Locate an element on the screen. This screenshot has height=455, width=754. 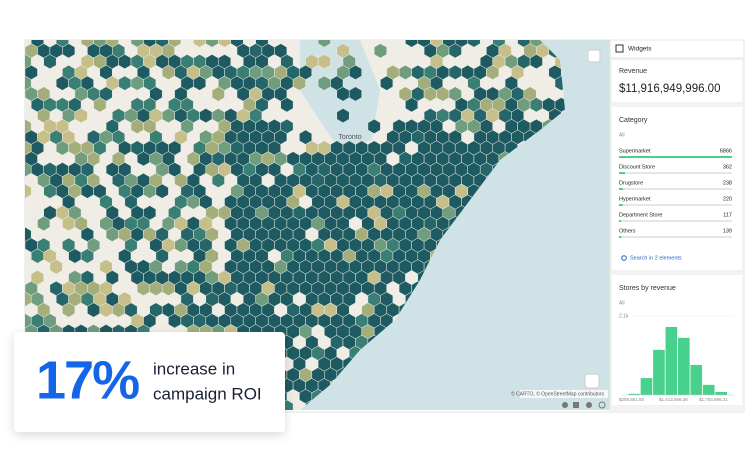
widgets-icon is located at coordinates (619, 48).